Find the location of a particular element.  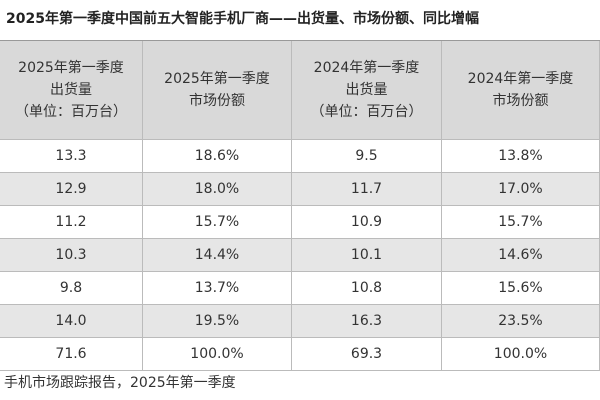

table-cell: 17.0% is located at coordinates (521, 189).